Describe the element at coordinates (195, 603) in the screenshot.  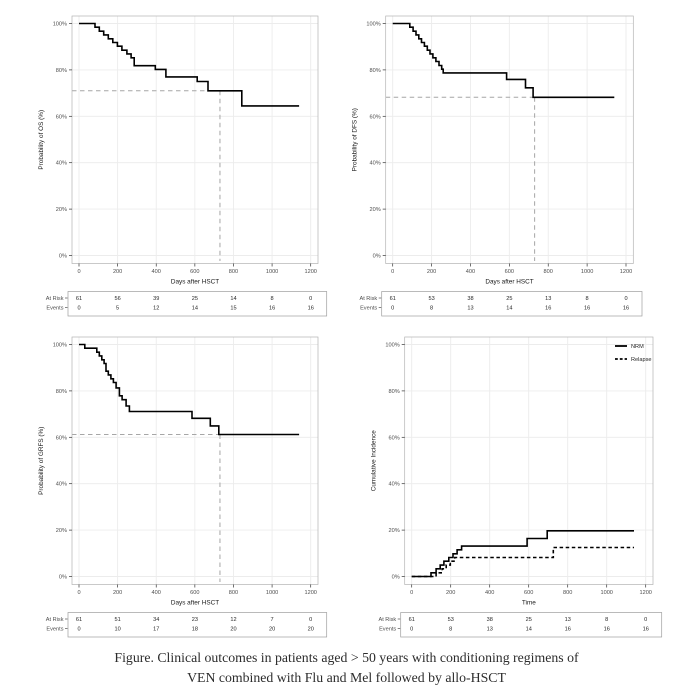
I see `grfs-x-axis-title: Days after HSCT` at that location.